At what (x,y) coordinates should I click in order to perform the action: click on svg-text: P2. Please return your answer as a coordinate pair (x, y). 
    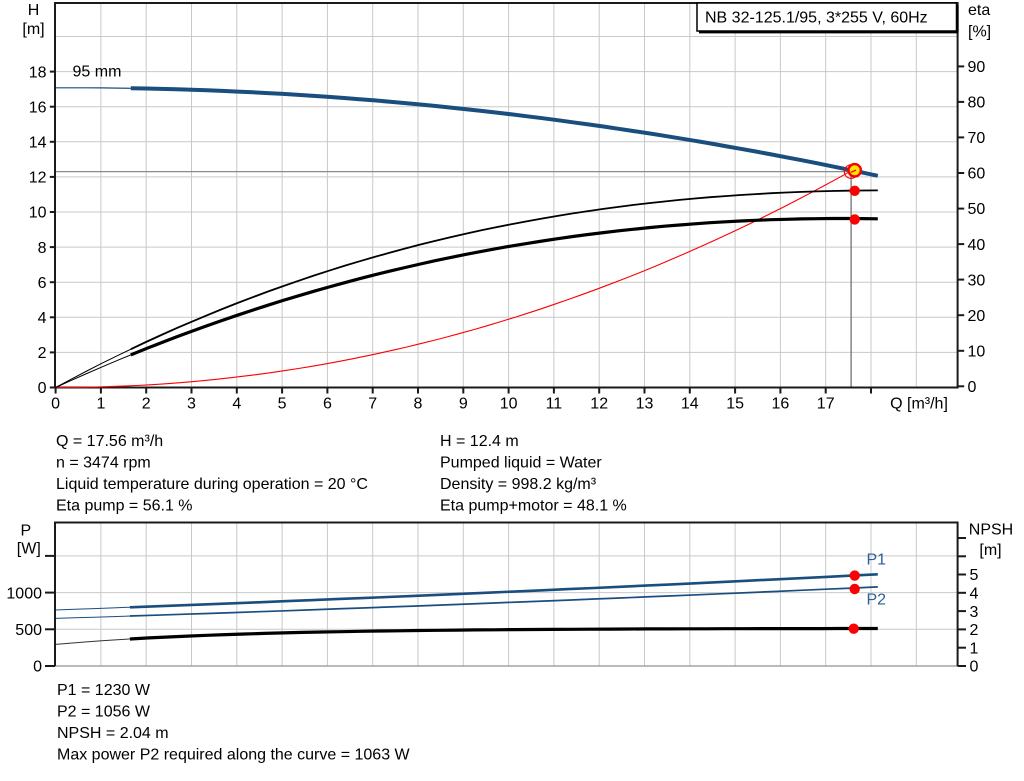
    Looking at the image, I should click on (877, 599).